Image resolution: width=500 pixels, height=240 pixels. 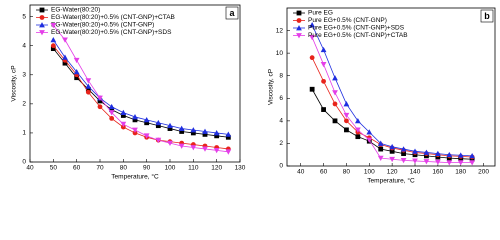 What do you see at coordinates (113, 17) in the screenshot?
I see `legend-label: EG-Water(80:20)+0.5% (CNT-GNP)+CTAB` at bounding box center [113, 17].